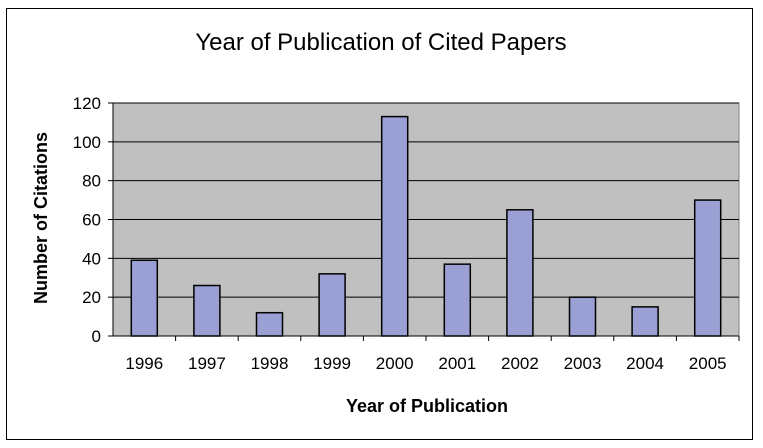 The image size is (763, 448). I want to click on y-tick-label: 40, so click(91, 258).